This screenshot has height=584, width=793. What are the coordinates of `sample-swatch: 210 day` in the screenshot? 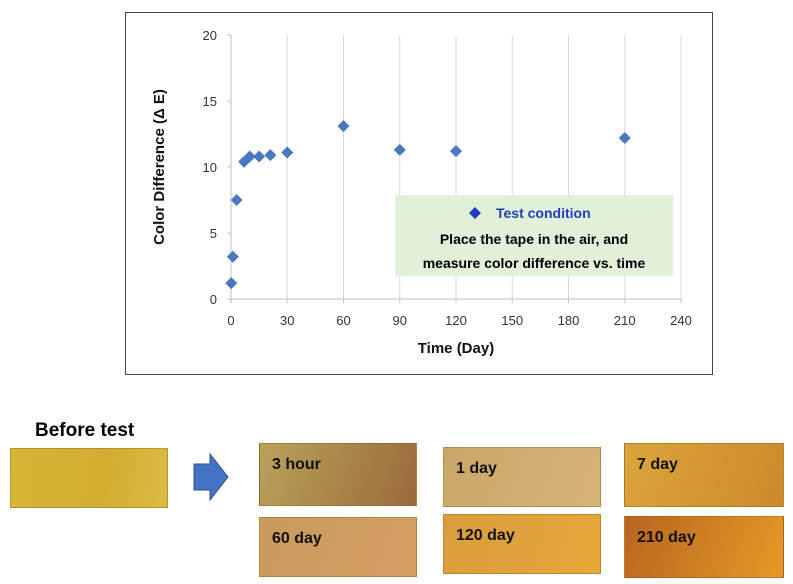 It's located at (704, 547).